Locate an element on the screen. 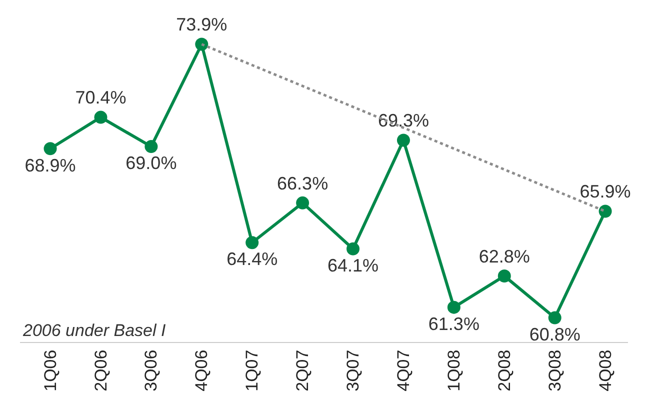  data-label: 69.0% is located at coordinates (151, 163).